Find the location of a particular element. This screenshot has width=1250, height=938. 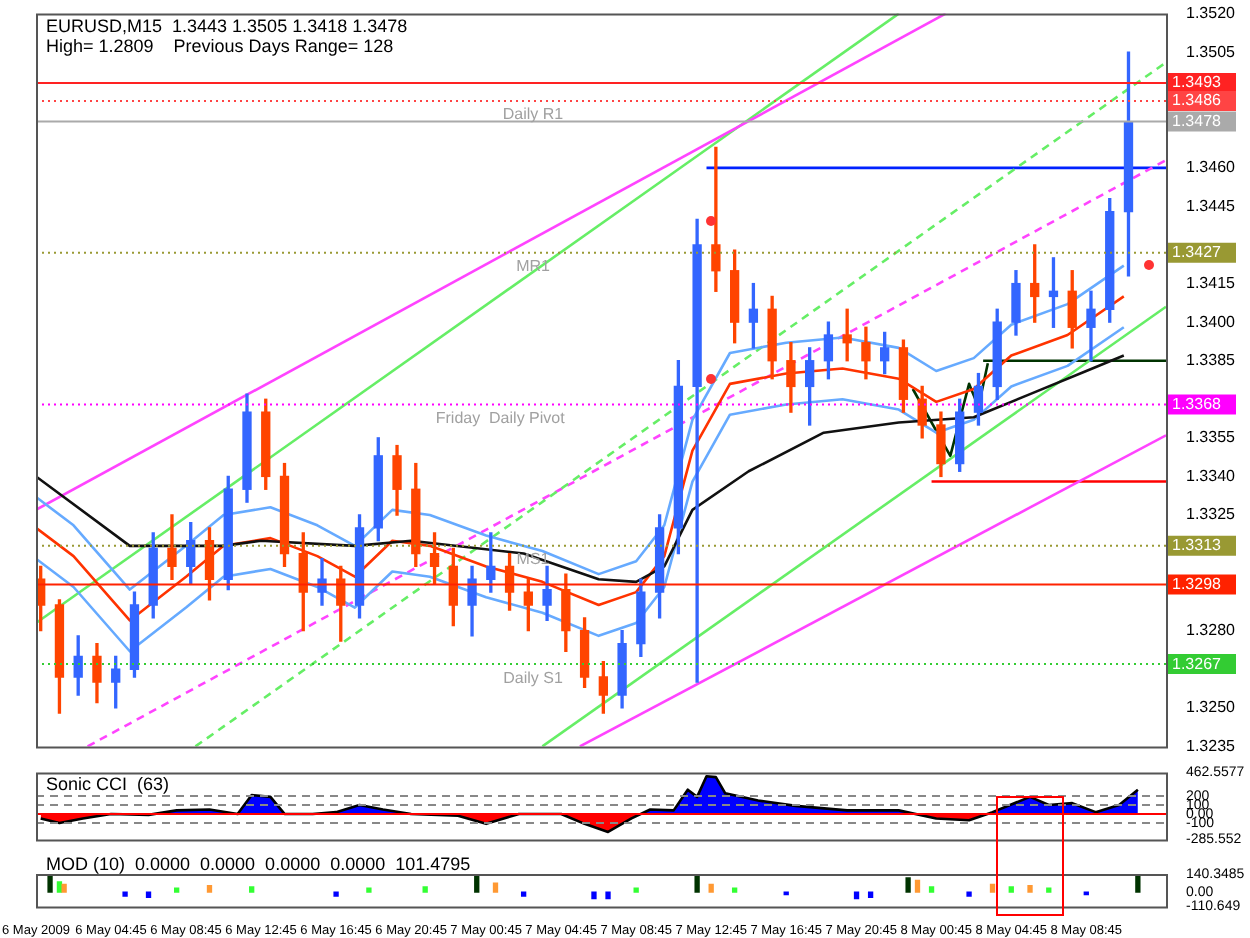

ref-line-label: 1.3313 is located at coordinates (1197, 545).